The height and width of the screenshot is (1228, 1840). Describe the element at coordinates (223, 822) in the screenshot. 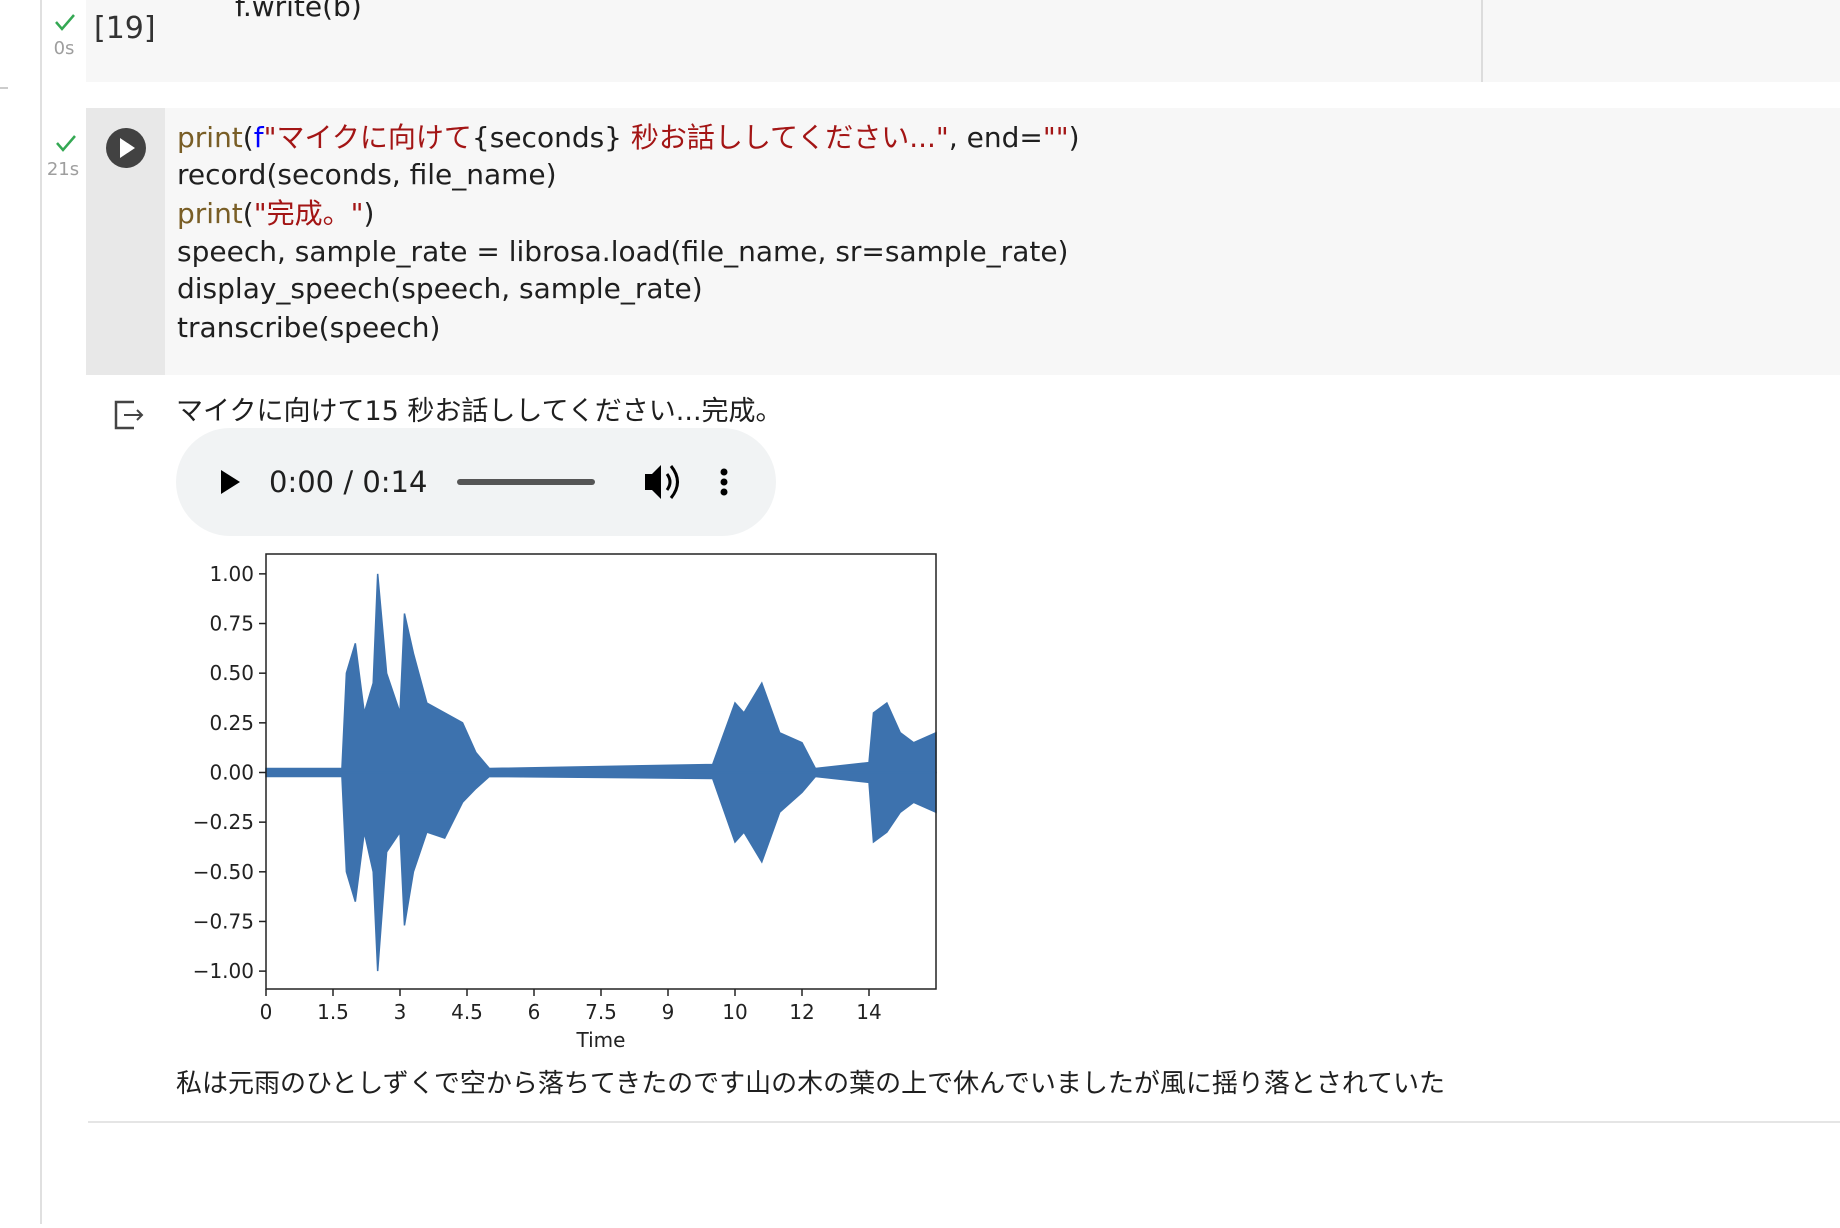

I see `y-tick-label: −0.25` at that location.